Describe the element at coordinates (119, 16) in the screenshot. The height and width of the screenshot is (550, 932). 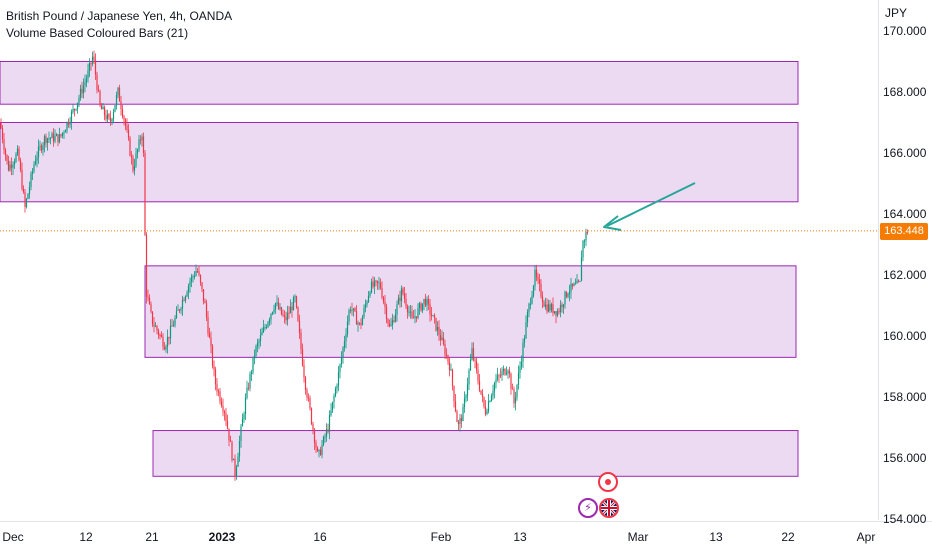
I see `symbol-title: British Pound / Japanese Yen, 4h, OANDA` at that location.